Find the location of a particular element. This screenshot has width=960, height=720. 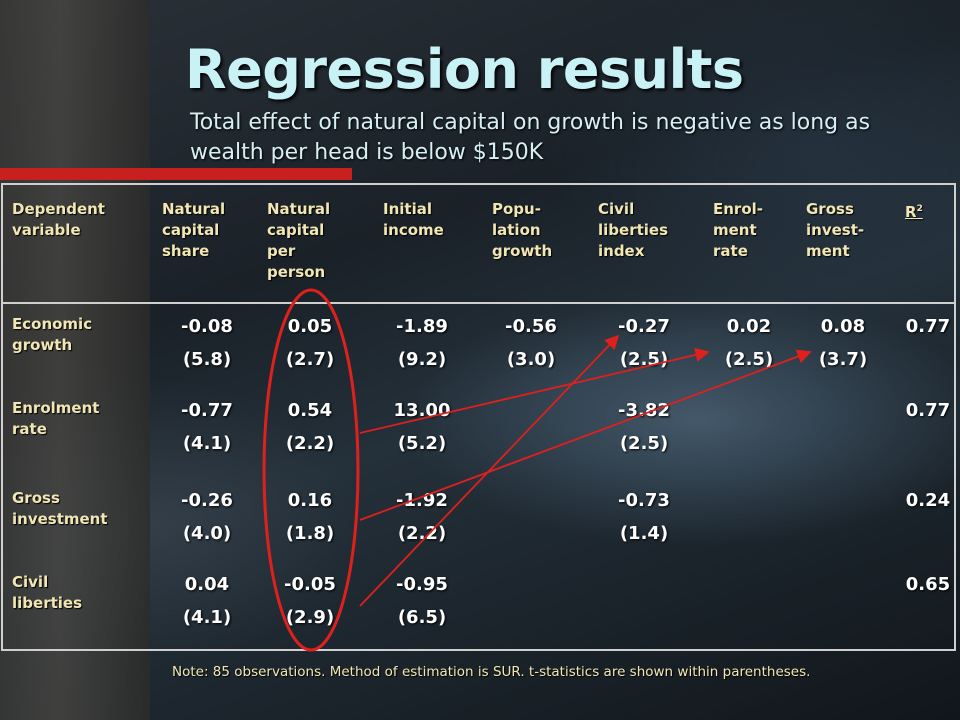

r-squared-value: 0.65 is located at coordinates (928, 584).